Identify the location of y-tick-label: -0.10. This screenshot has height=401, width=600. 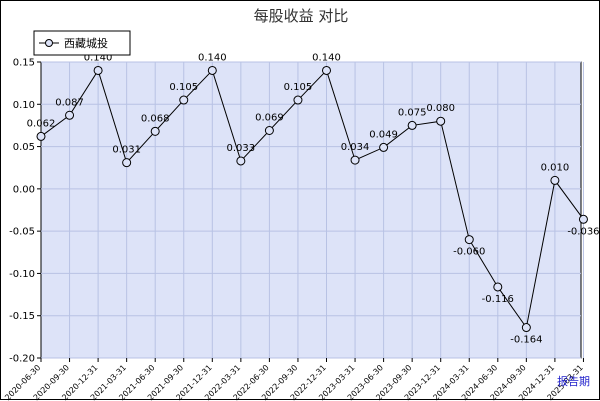
(22, 274).